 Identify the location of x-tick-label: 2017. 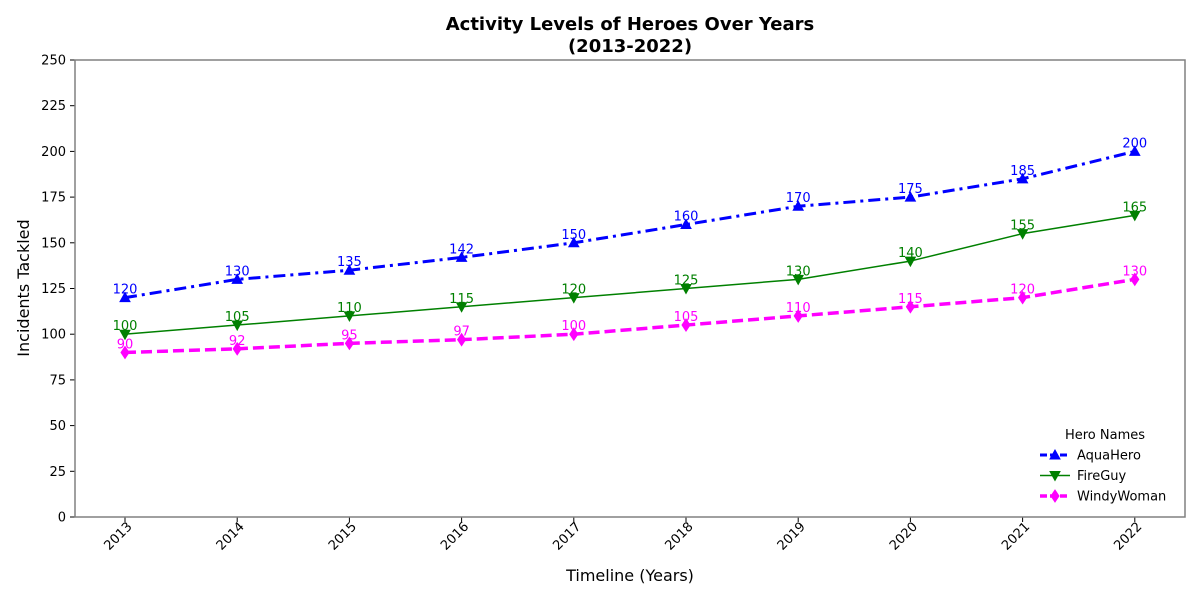
(567, 537).